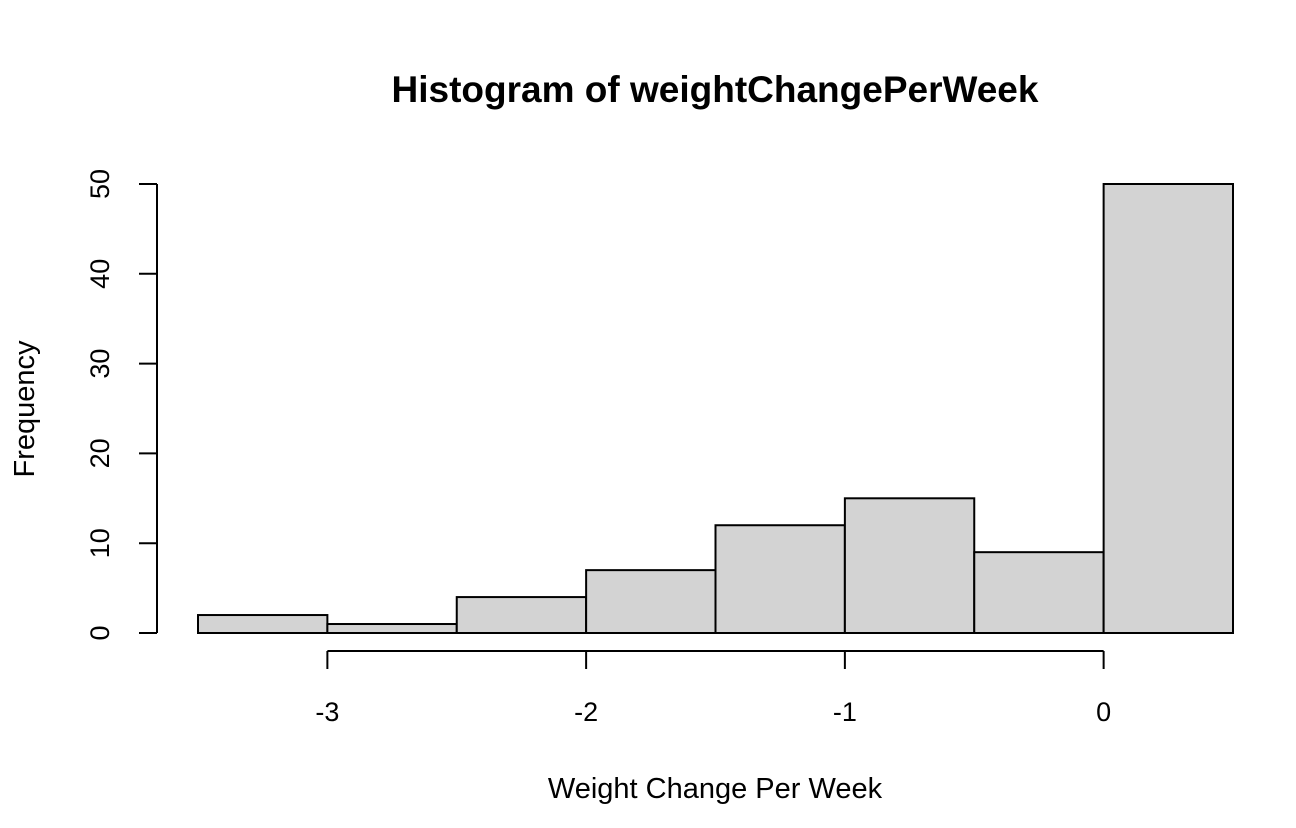 This screenshot has height=828, width=1296. I want to click on y-tick-label: 0, so click(100, 632).